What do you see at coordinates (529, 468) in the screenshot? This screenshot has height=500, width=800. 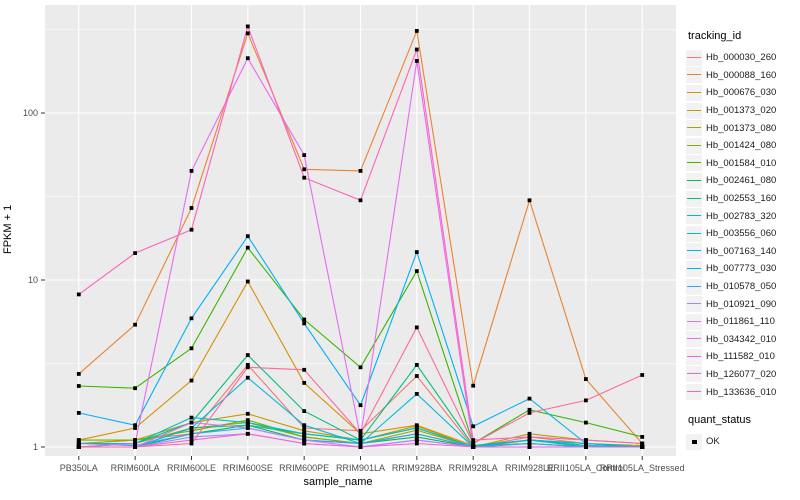 I see `x-tick-label: RRIM928LE` at bounding box center [529, 468].